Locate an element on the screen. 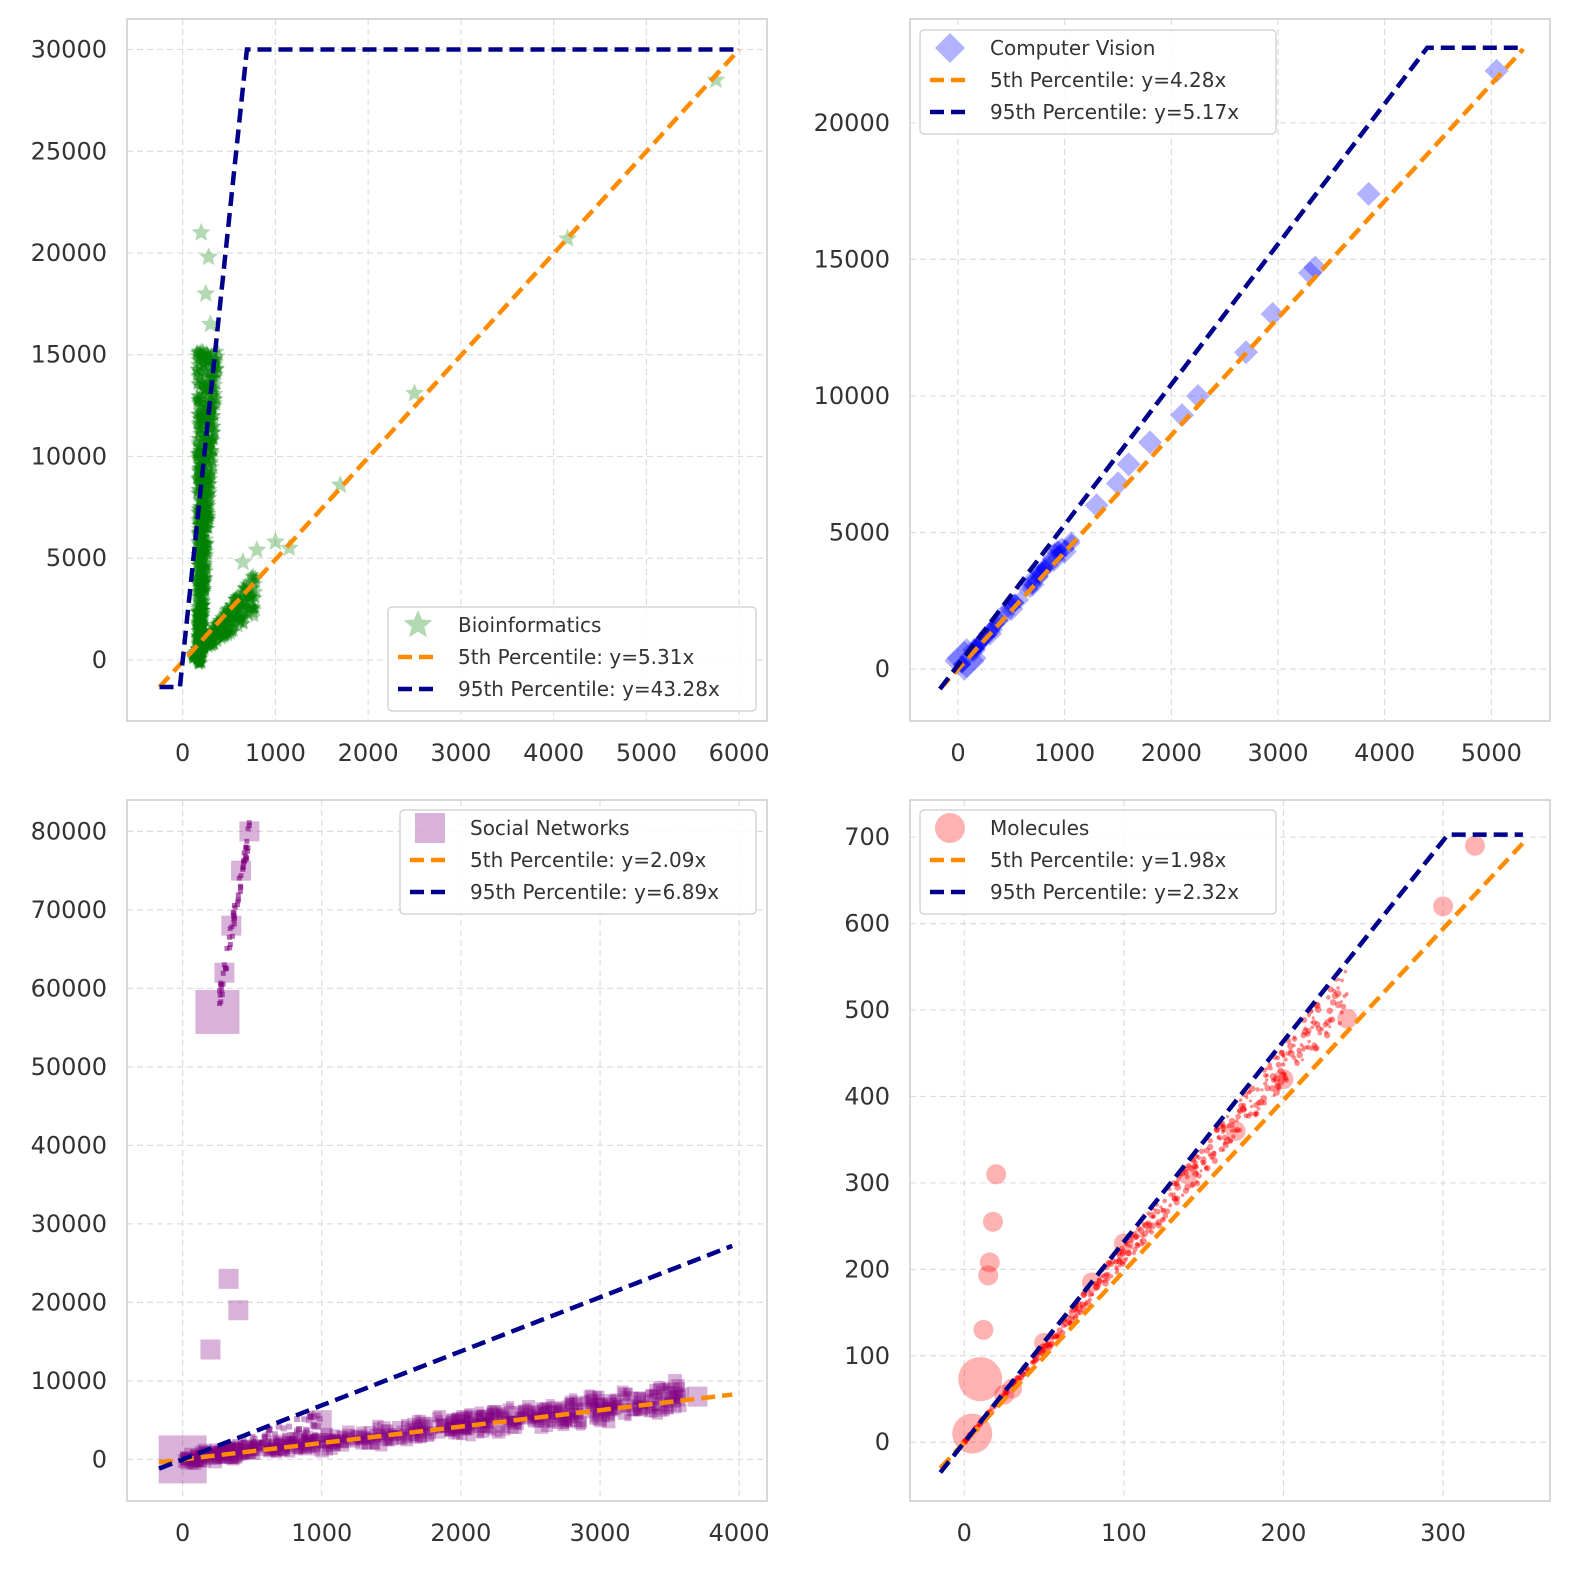 Image resolution: width=1581 pixels, height=1579 pixels. legend-entry: 5th Percentile: y=2.09x is located at coordinates (588, 860).